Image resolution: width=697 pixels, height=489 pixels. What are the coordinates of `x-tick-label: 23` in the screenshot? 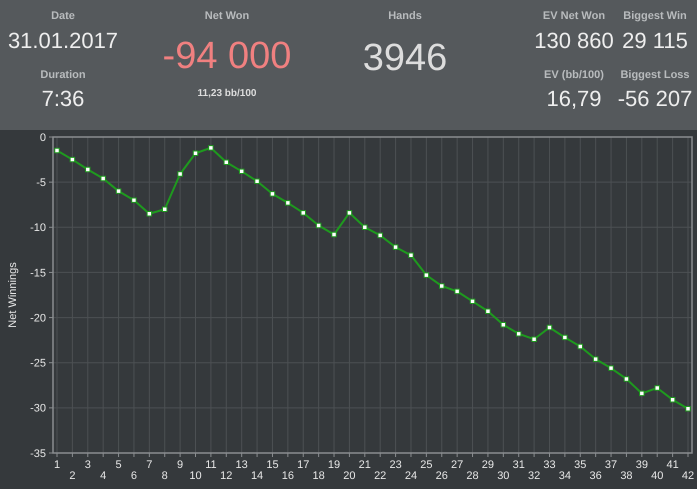 It's located at (395, 465).